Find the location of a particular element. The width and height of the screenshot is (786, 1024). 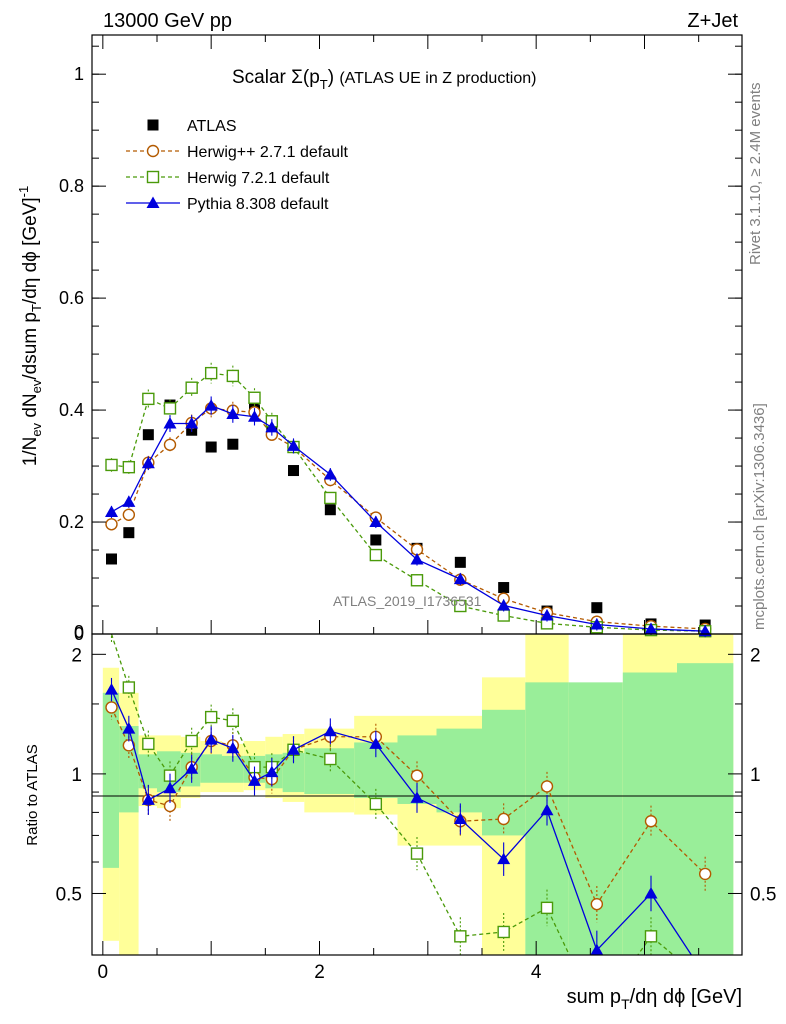

main-y-tick-label: 0.4 is located at coordinates (71, 410).